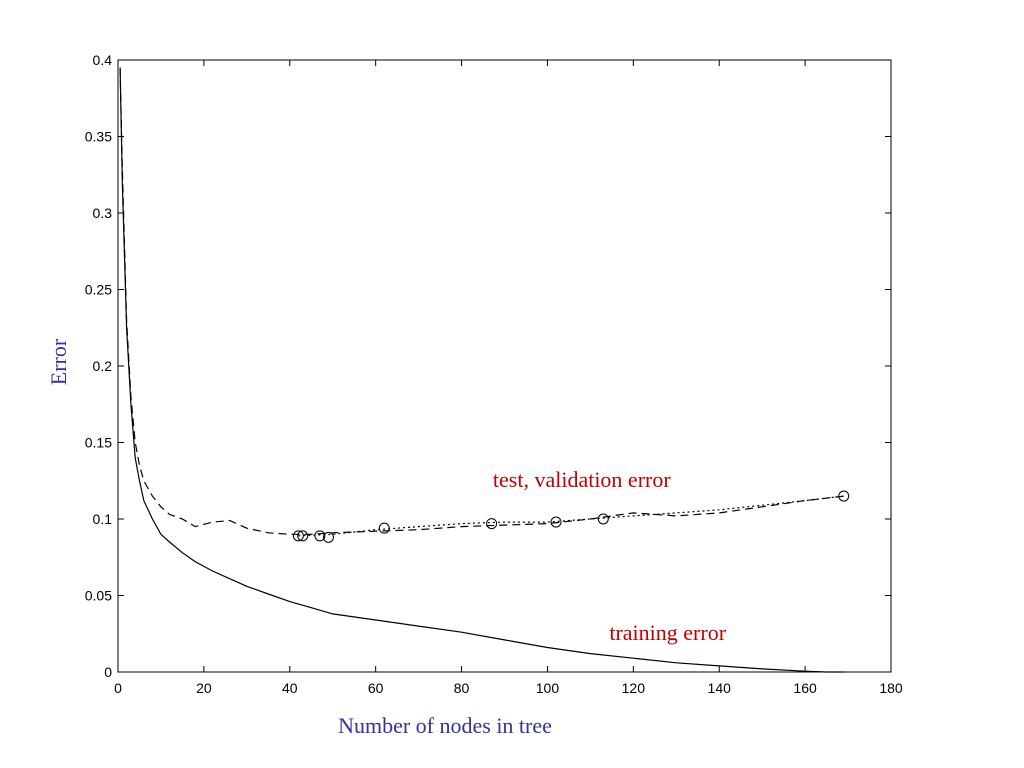 The image size is (1024, 768). Describe the element at coordinates (98, 443) in the screenshot. I see `y-tick-label: 0.15` at that location.